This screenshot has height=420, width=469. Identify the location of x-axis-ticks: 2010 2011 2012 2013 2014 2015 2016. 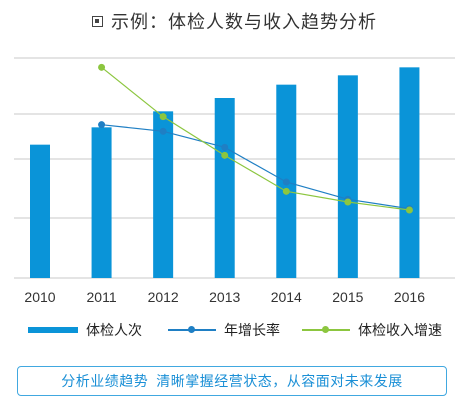
(224, 297).